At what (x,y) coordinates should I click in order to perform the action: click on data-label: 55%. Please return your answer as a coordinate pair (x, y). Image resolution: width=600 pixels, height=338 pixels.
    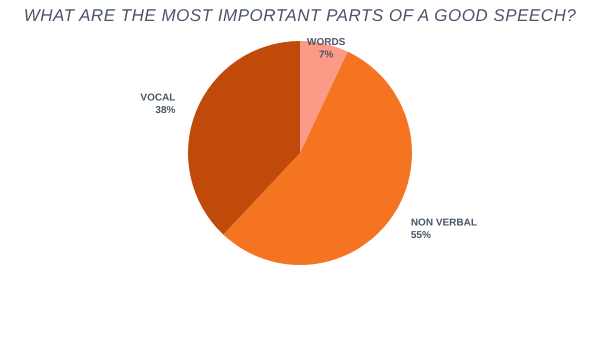
    Looking at the image, I should click on (420, 235).